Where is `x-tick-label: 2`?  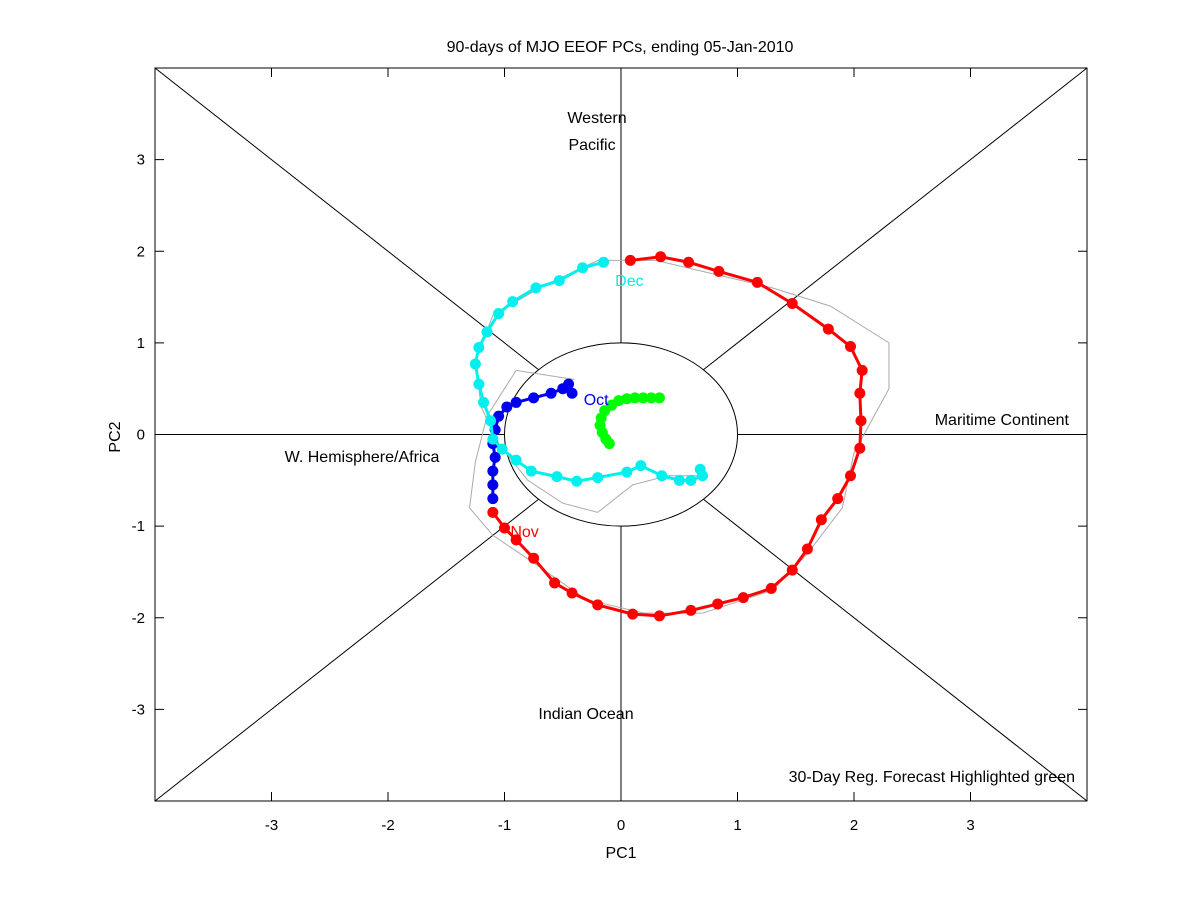 x-tick-label: 2 is located at coordinates (854, 825).